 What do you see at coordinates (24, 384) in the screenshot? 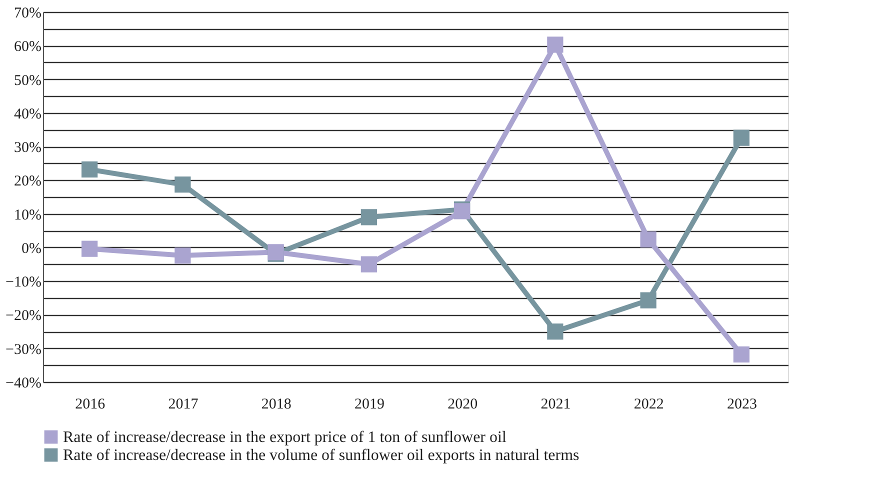
I see `y-tick-label: −40%` at bounding box center [24, 384].